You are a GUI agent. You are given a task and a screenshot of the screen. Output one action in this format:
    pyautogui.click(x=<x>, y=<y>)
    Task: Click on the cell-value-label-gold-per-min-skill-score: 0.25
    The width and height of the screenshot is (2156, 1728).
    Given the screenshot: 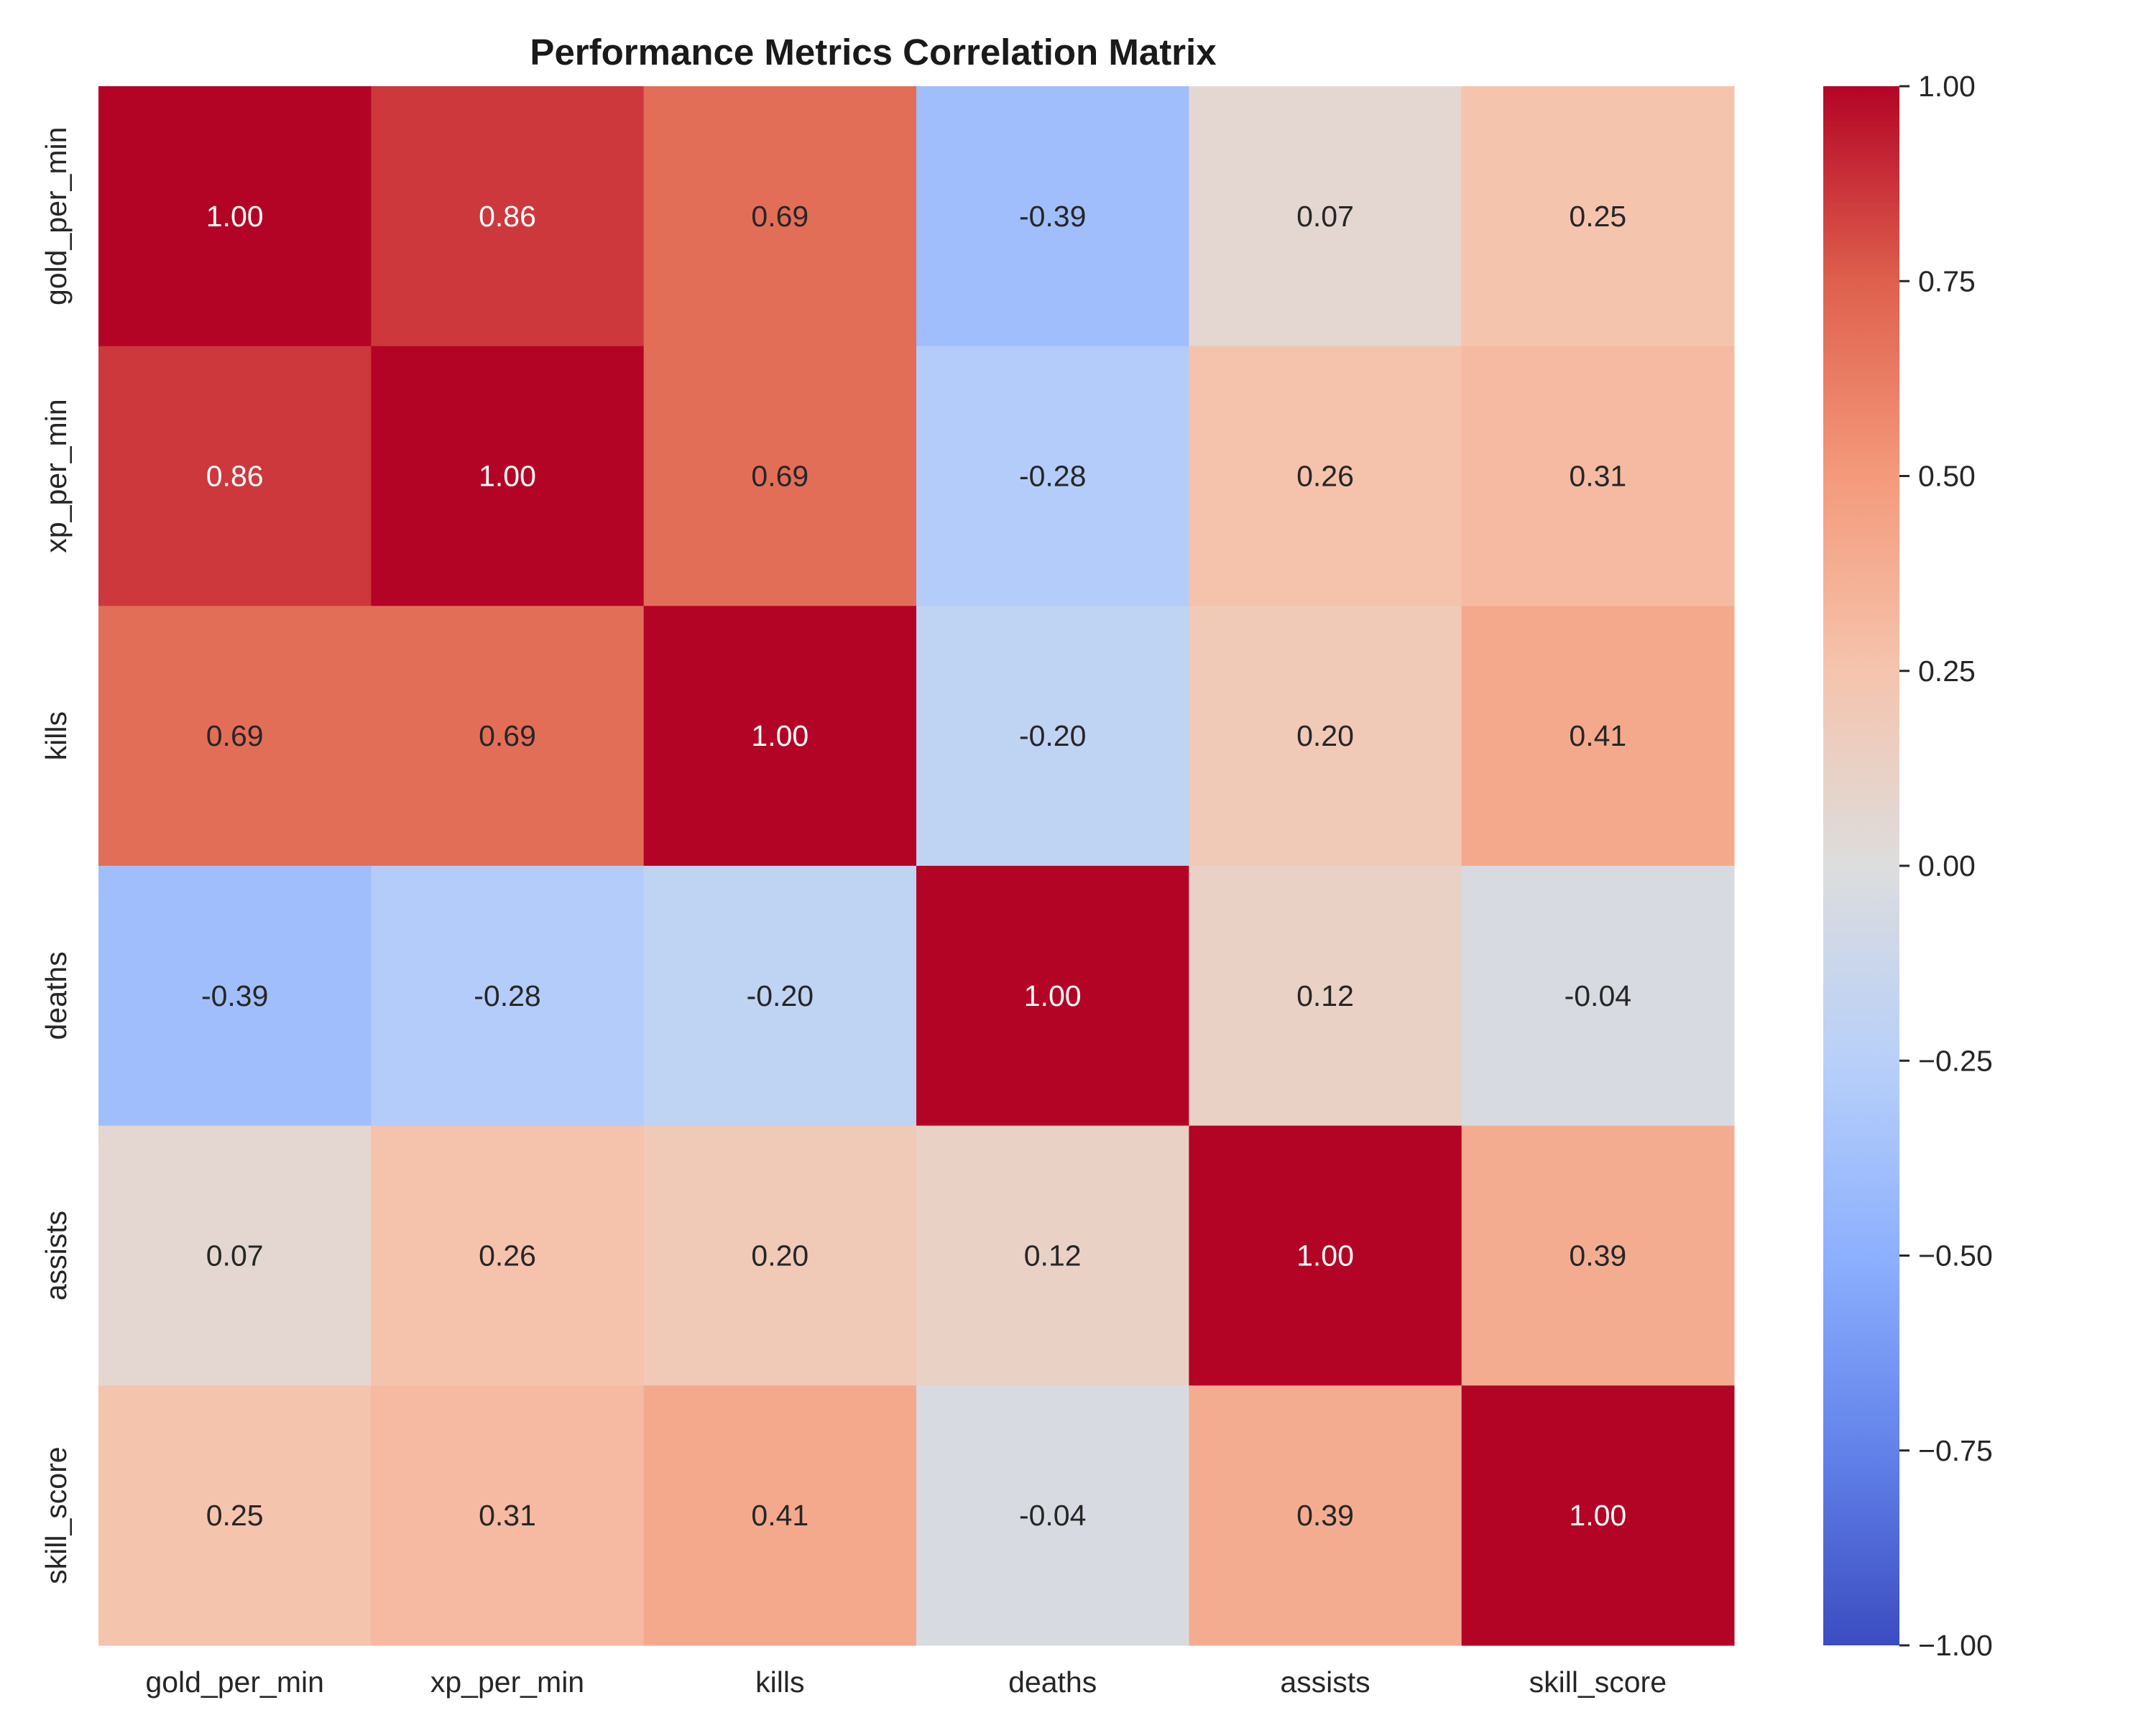 What is the action you would take?
    pyautogui.click(x=1598, y=216)
    